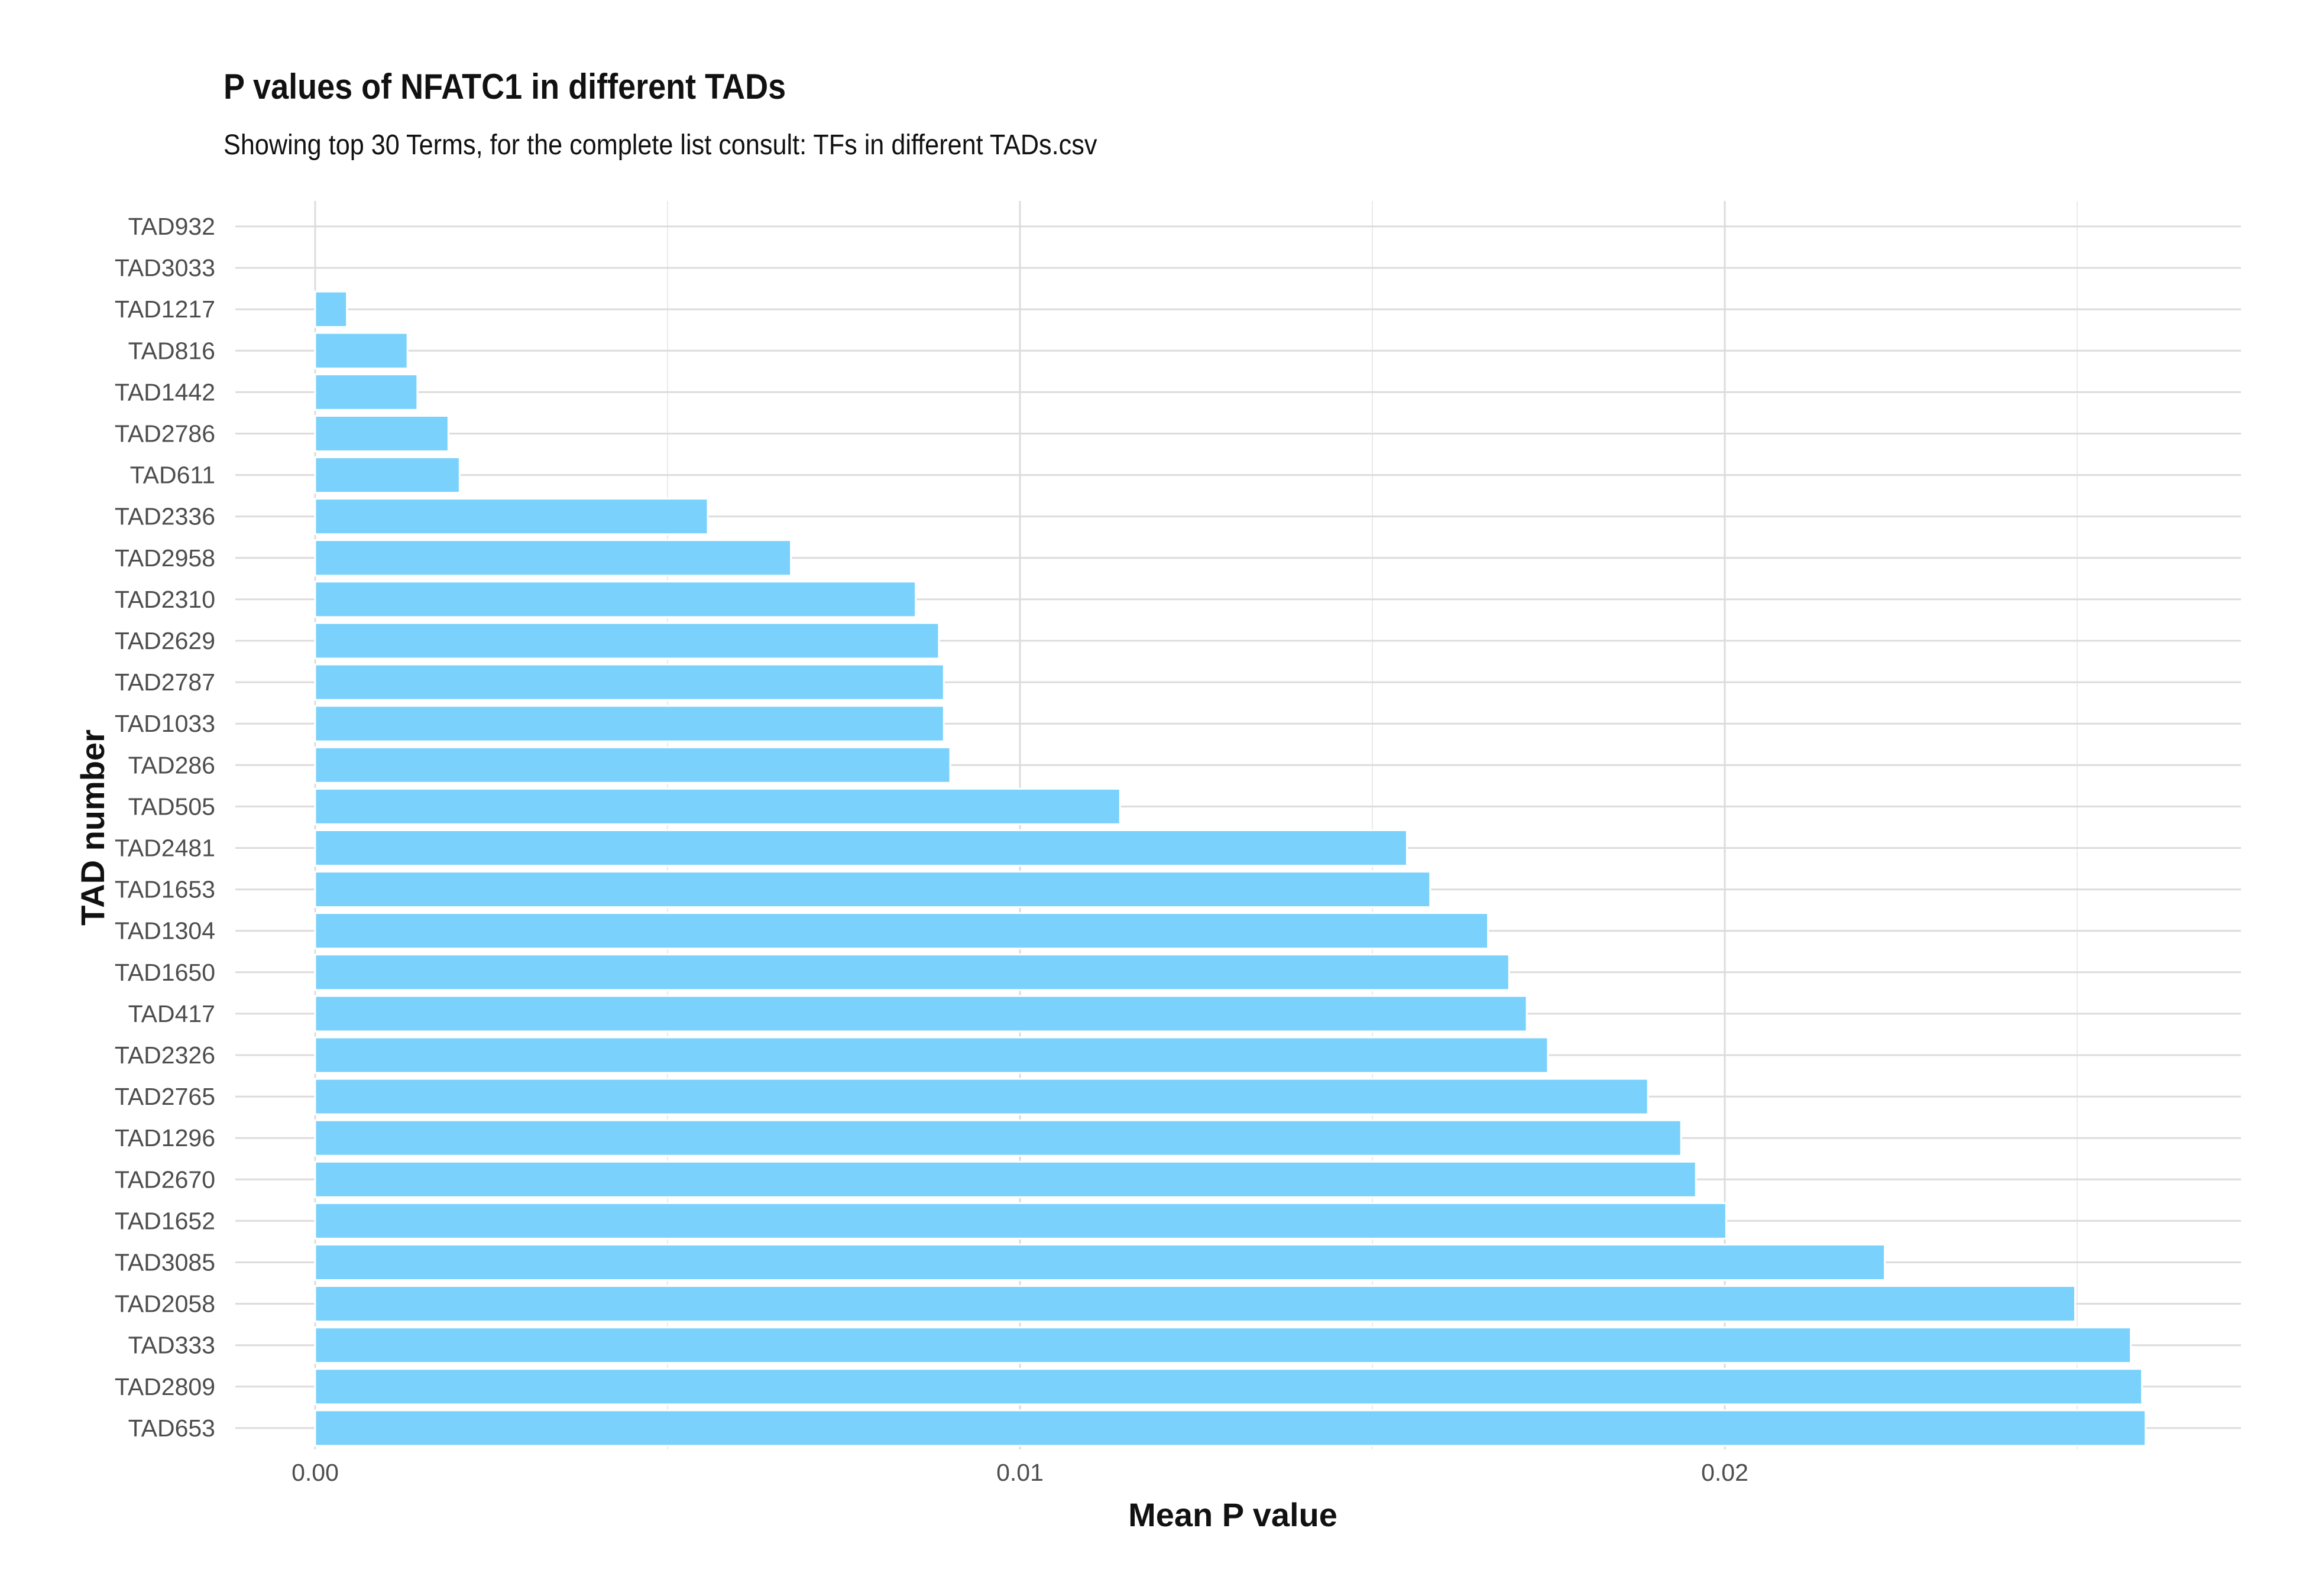 The height and width of the screenshot is (1596, 2306). Describe the element at coordinates (861, 848) in the screenshot. I see `bar-tad2481` at that location.